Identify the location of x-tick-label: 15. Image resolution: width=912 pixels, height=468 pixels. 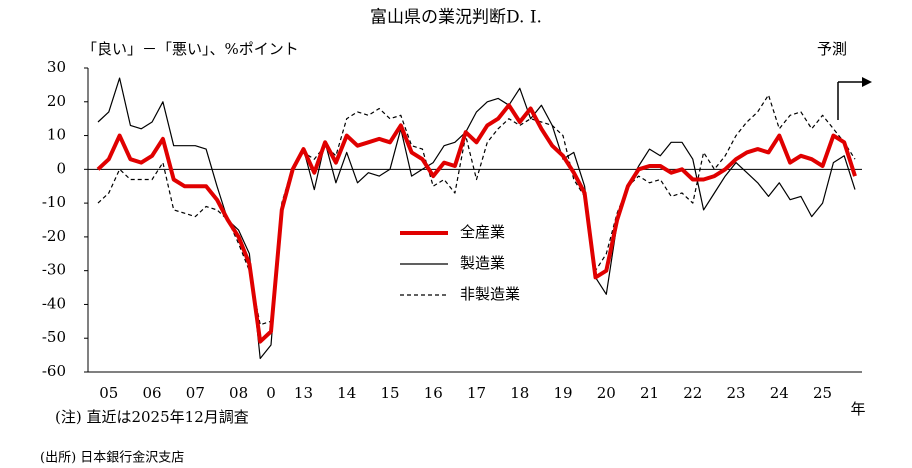
(389, 393).